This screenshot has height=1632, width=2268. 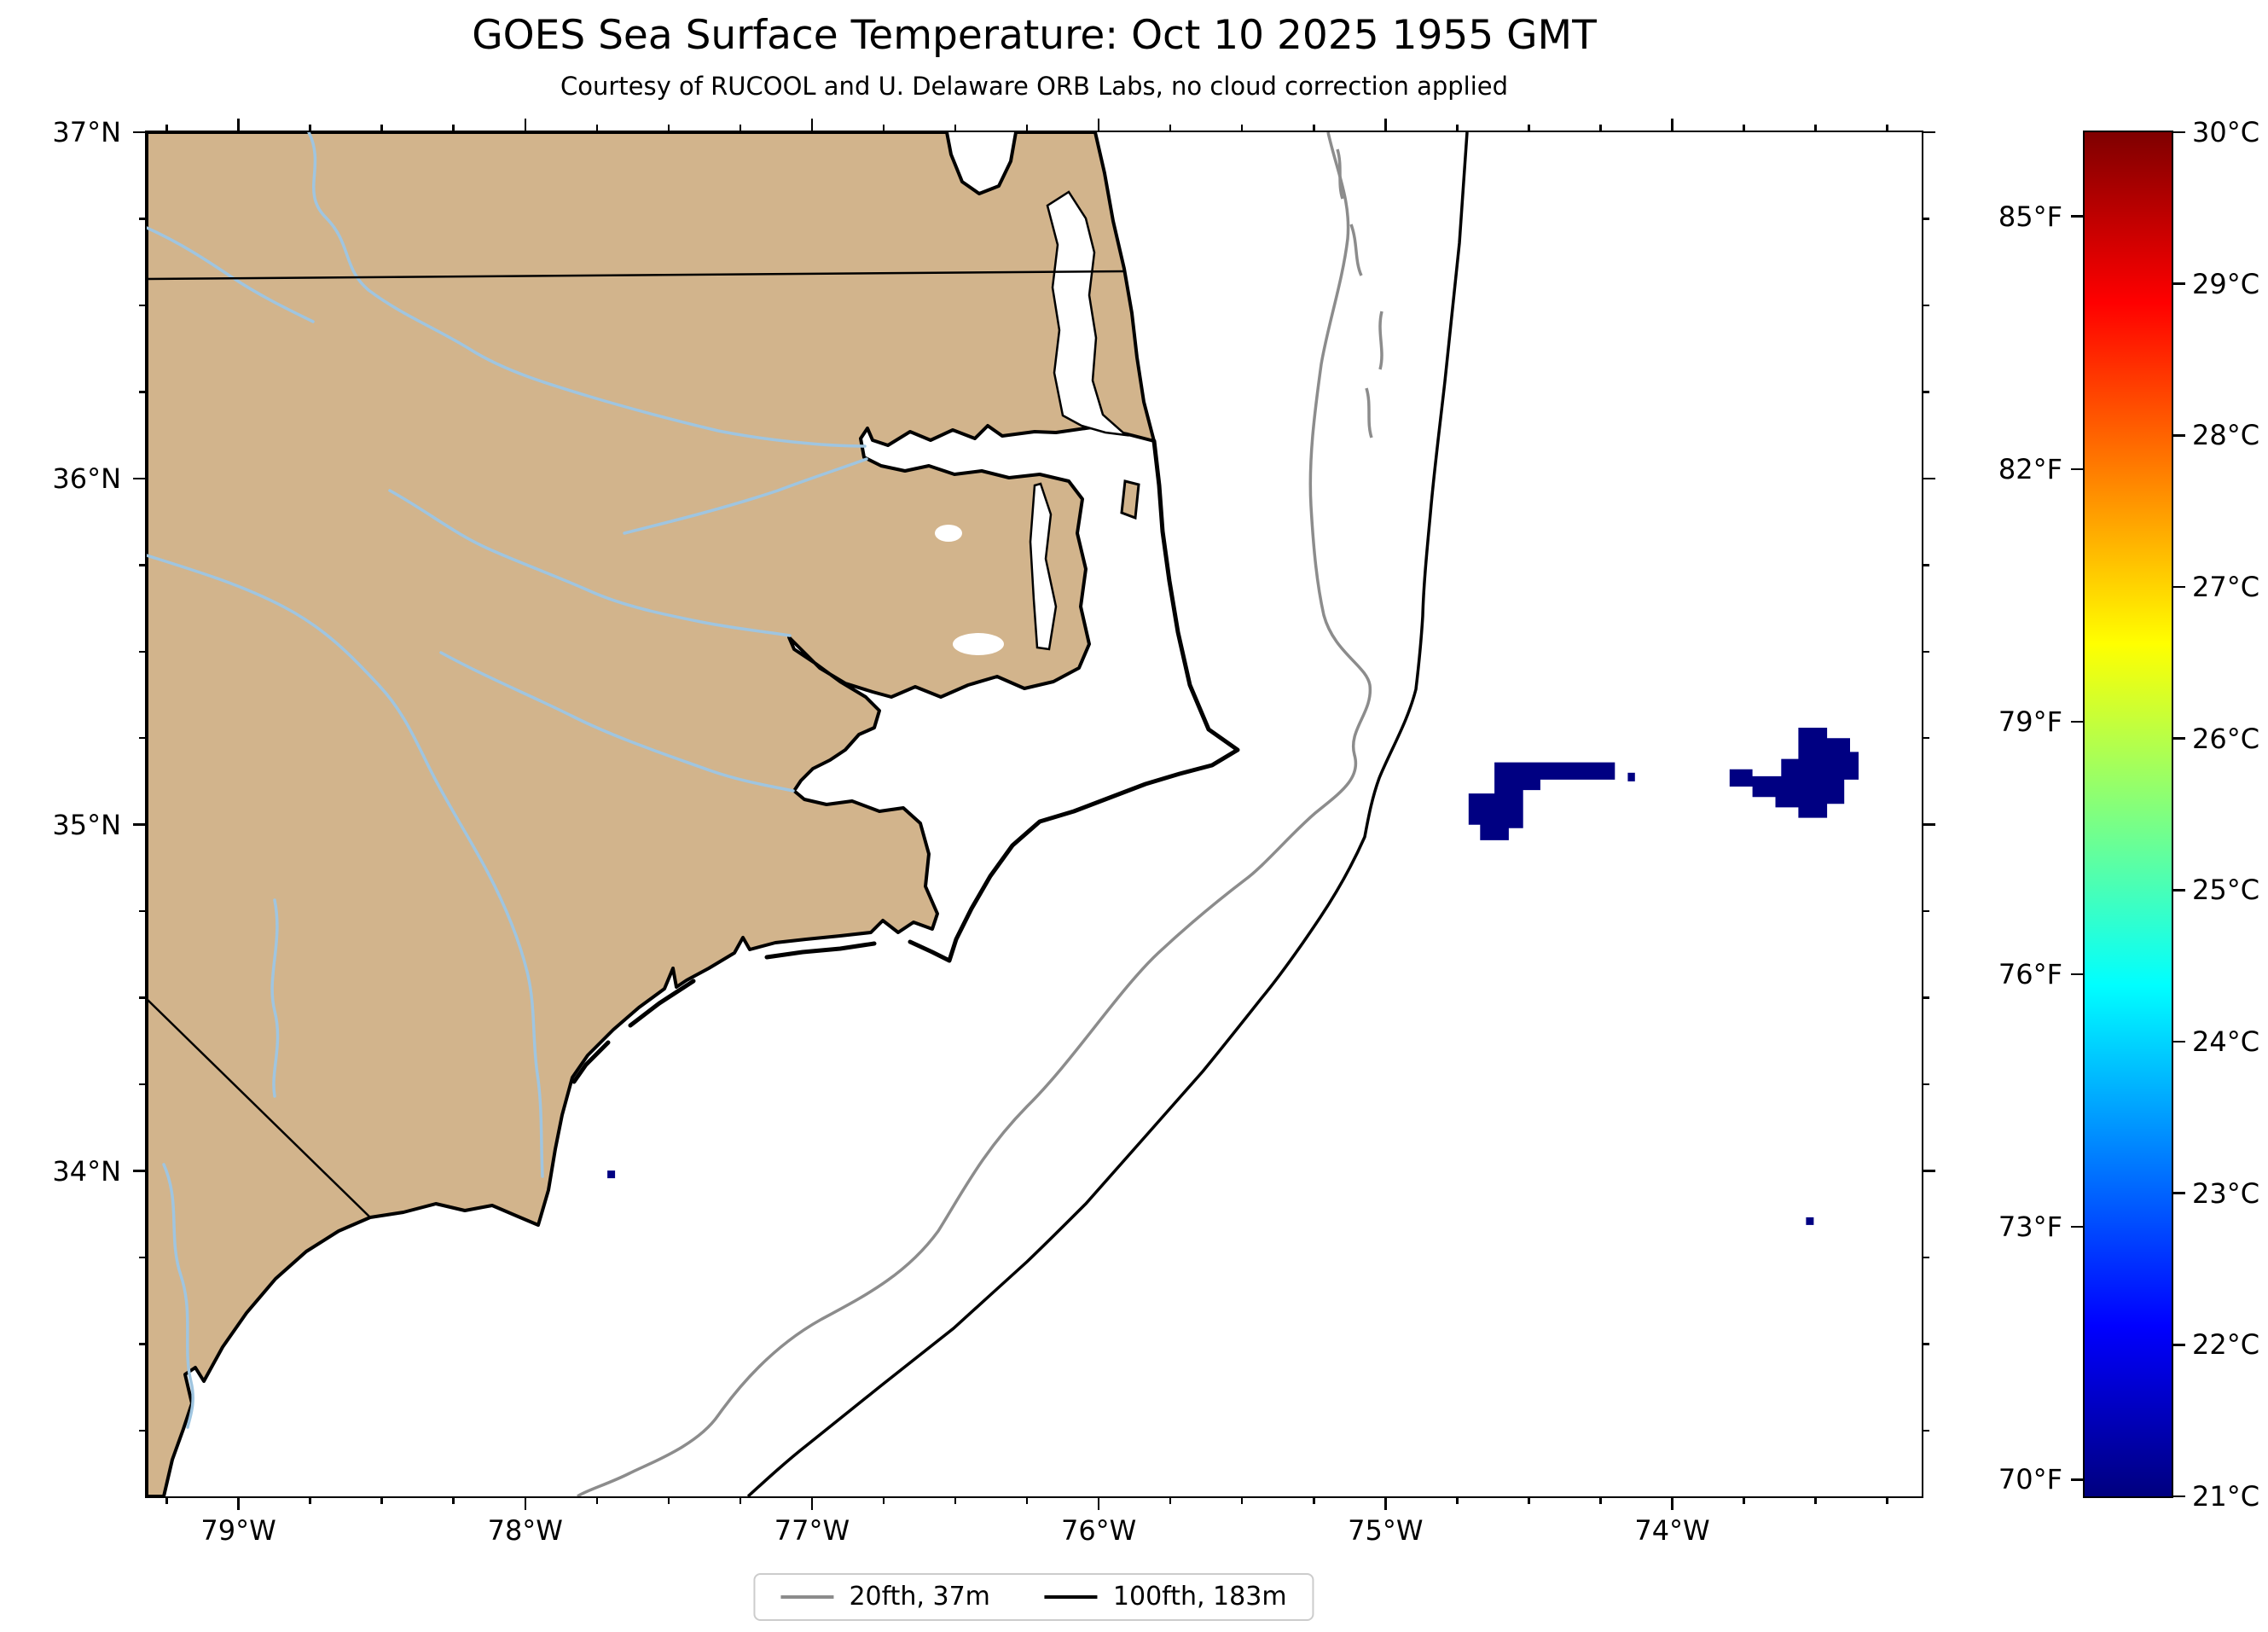 What do you see at coordinates (979, 644) in the screenshot?
I see `lake-mattamuskeet` at bounding box center [979, 644].